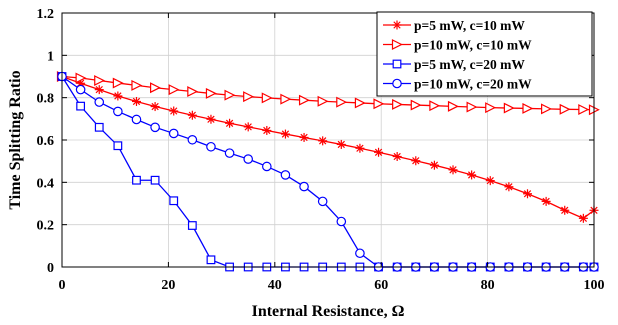 This screenshot has height=325, width=618. What do you see at coordinates (15, 139) in the screenshot?
I see `y-axis-label: Time Splitting Ratio` at bounding box center [15, 139].